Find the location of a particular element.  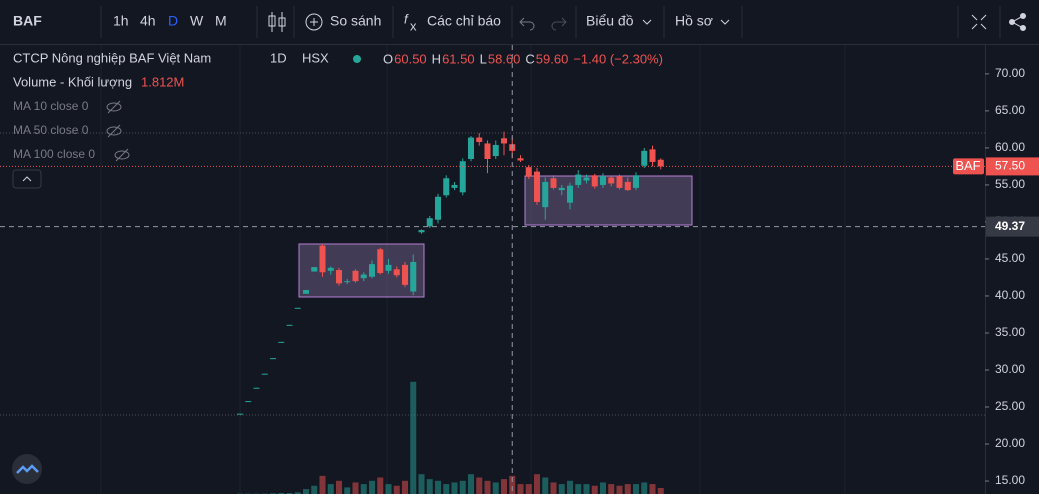

redo-button is located at coordinates (559, 24).